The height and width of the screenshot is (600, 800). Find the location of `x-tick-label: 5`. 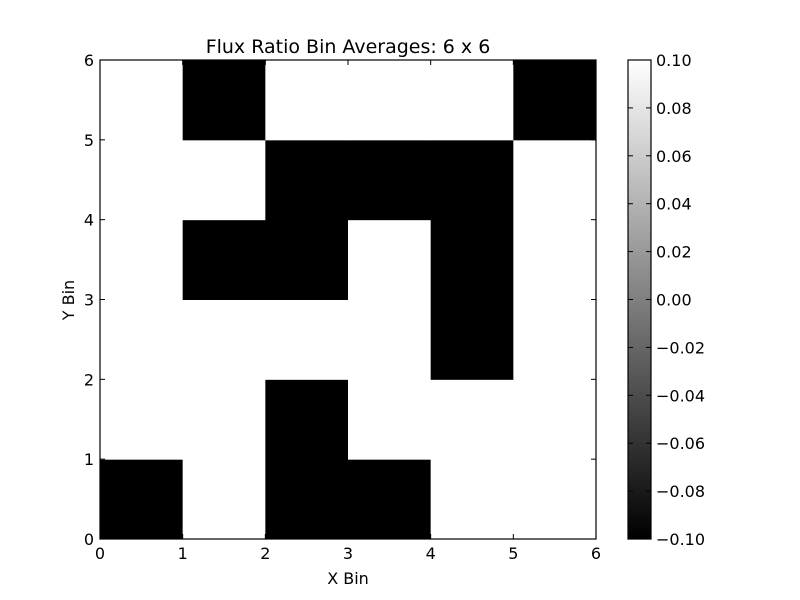

x-tick-label: 5 is located at coordinates (513, 553).